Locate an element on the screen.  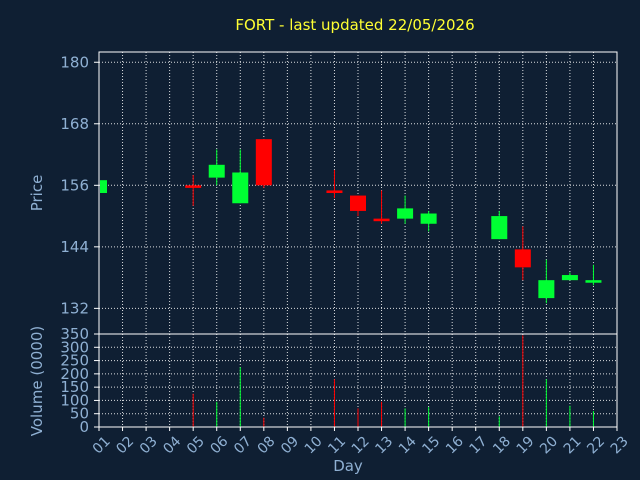
price-y-axis: 132 144 156 168 180 is located at coordinates (79, 185).